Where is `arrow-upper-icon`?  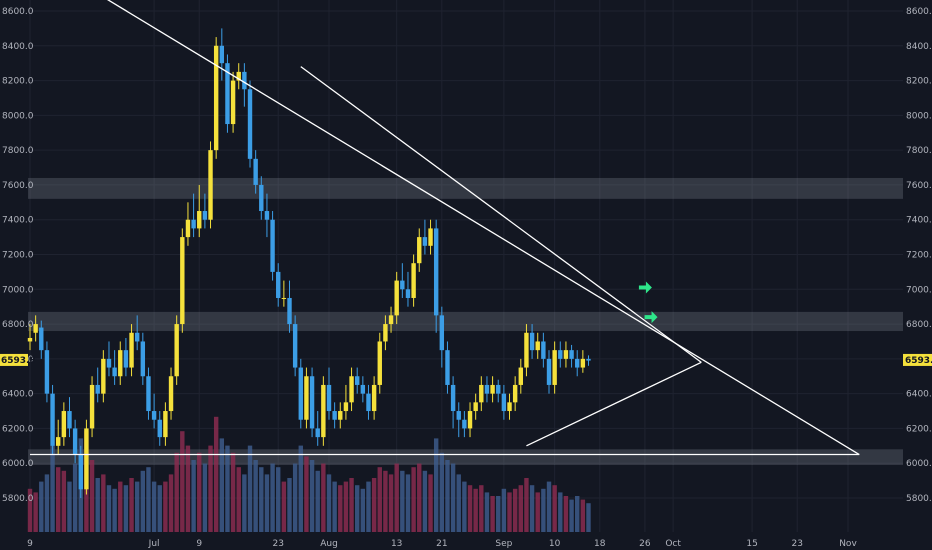 arrow-upper-icon is located at coordinates (645, 287).